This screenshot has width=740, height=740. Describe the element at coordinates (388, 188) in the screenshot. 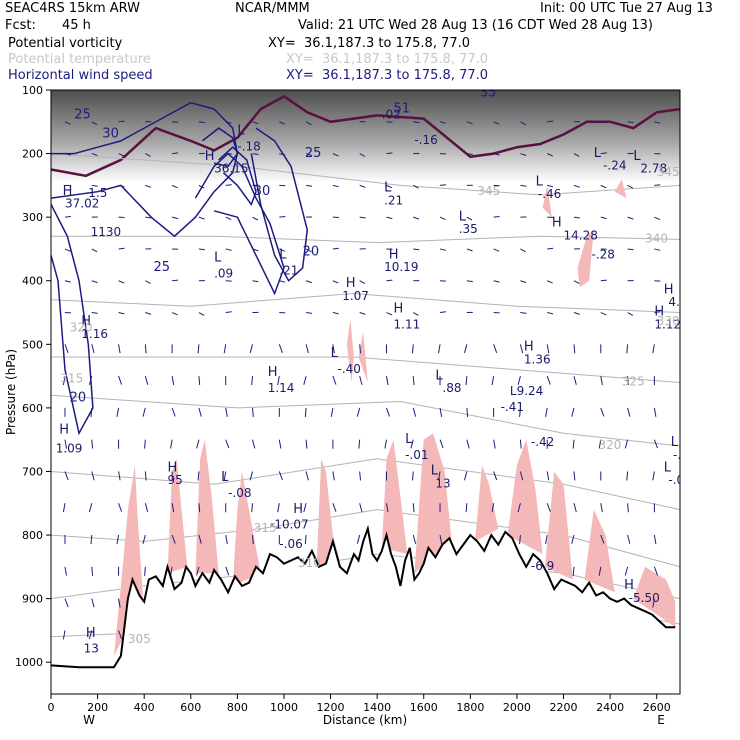

I see `pv-label-27: L` at that location.